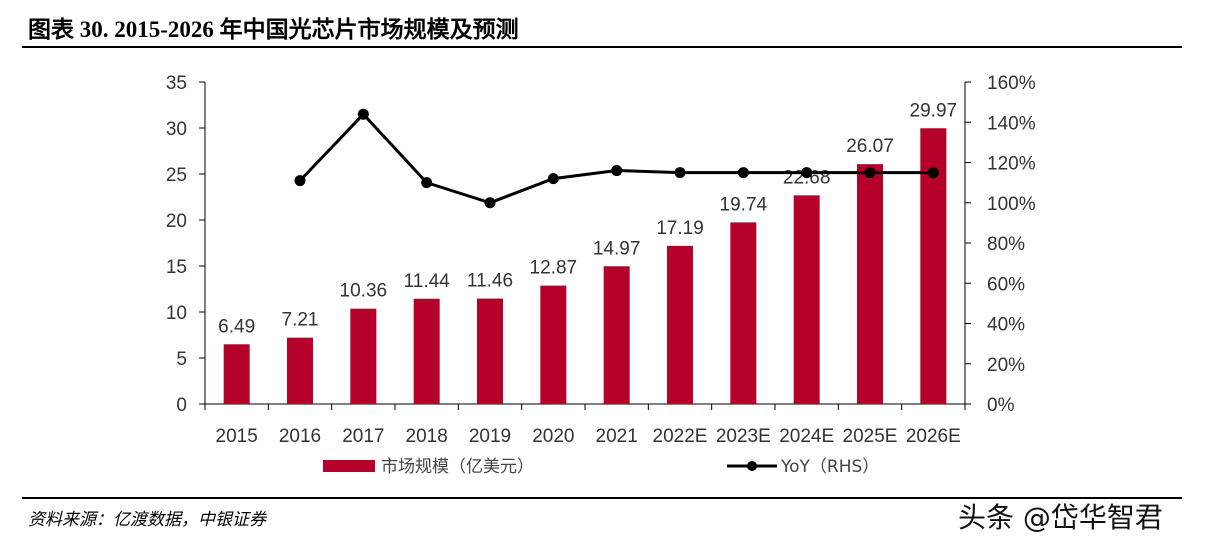 The width and height of the screenshot is (1208, 542). I want to click on x-tick-label: 2022E, so click(680, 436).